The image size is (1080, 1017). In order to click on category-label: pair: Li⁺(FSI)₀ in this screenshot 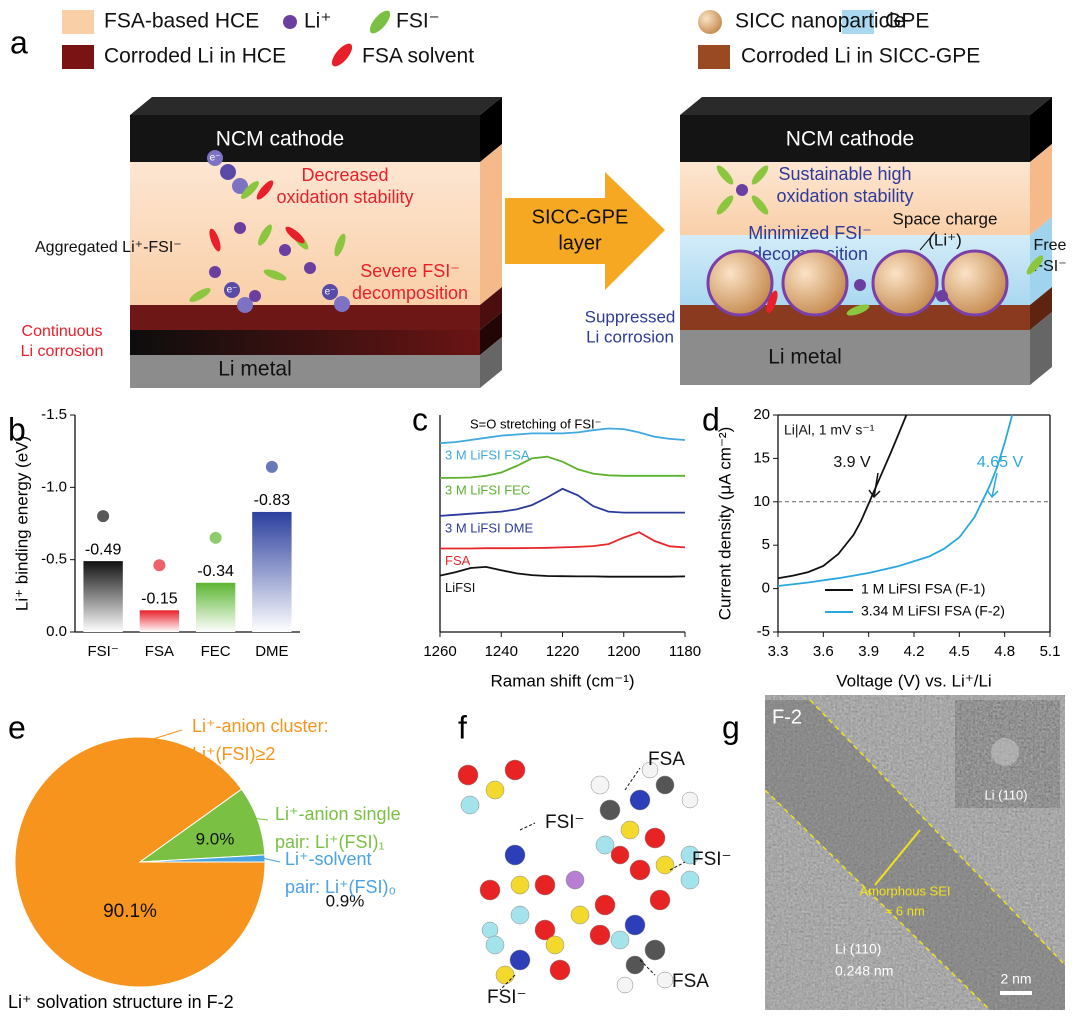, I will do `click(340, 887)`.